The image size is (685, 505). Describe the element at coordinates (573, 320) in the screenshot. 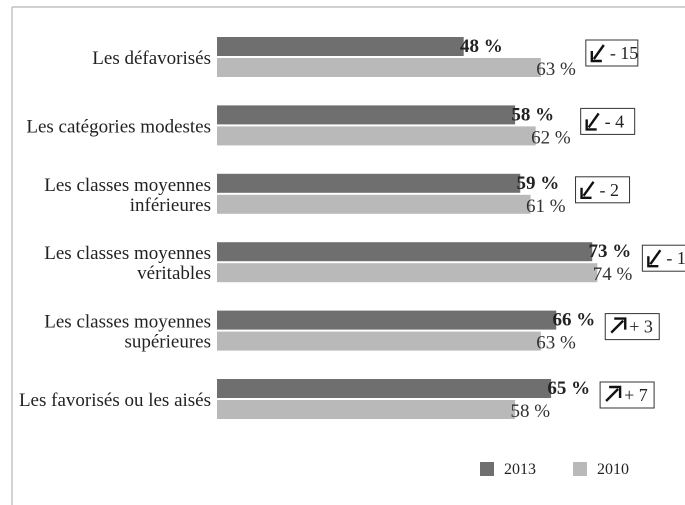

I see `value-label-2013: 66 %` at that location.